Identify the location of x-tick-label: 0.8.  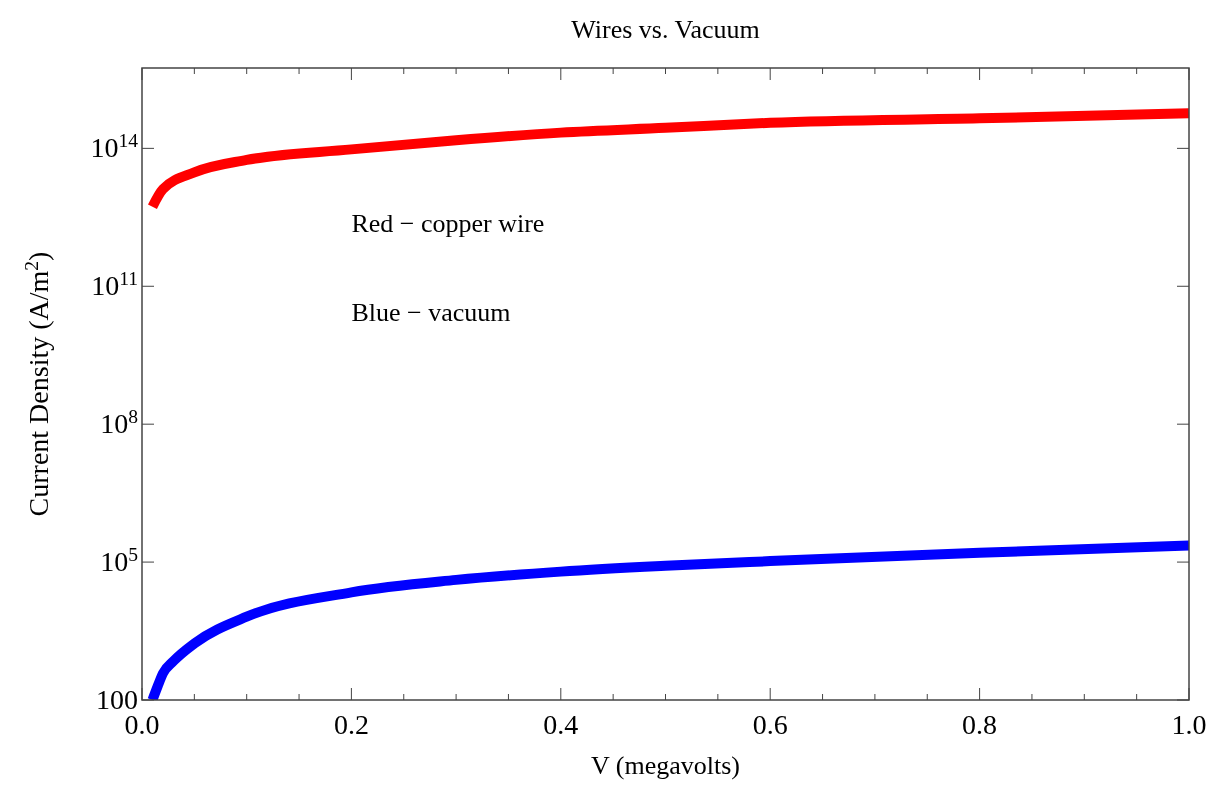
(980, 724).